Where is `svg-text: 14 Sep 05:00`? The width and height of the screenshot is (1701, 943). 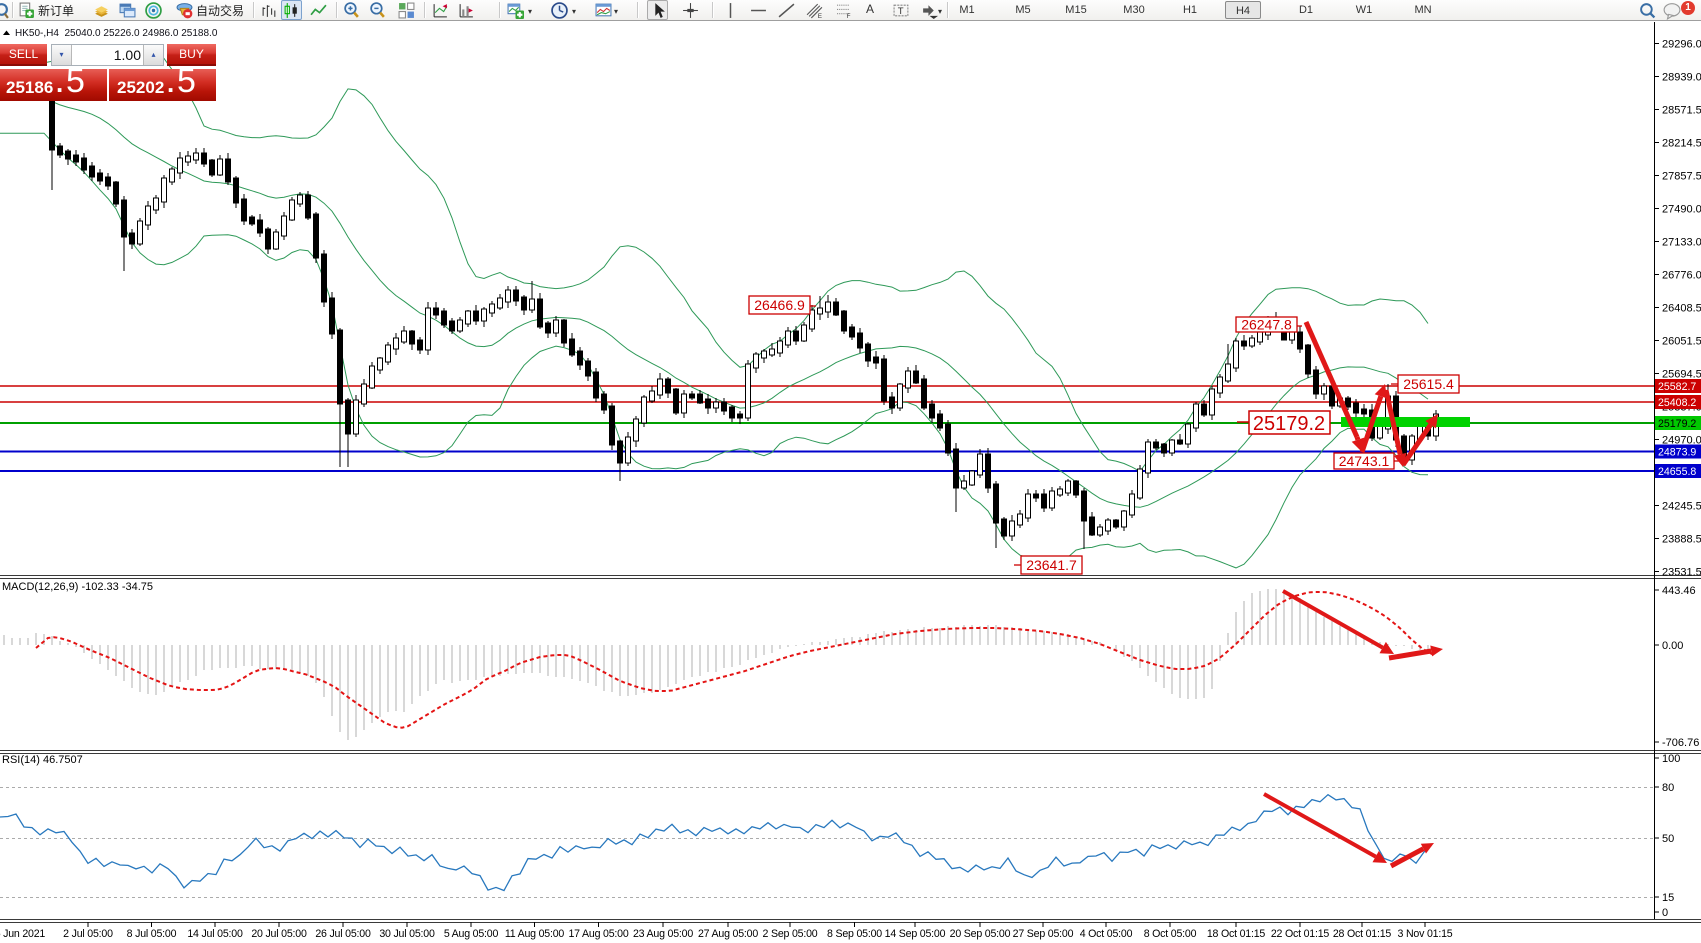 svg-text: 14 Sep 05:00 is located at coordinates (915, 934).